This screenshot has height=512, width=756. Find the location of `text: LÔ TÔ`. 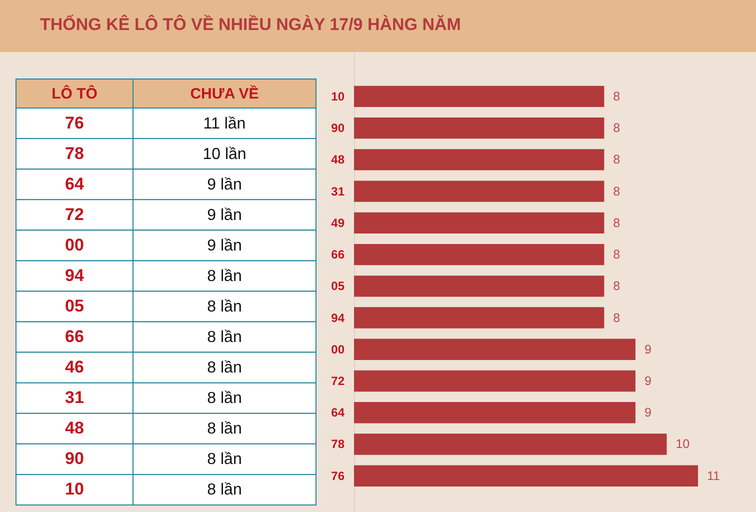

text: LÔ TÔ is located at coordinates (75, 93).